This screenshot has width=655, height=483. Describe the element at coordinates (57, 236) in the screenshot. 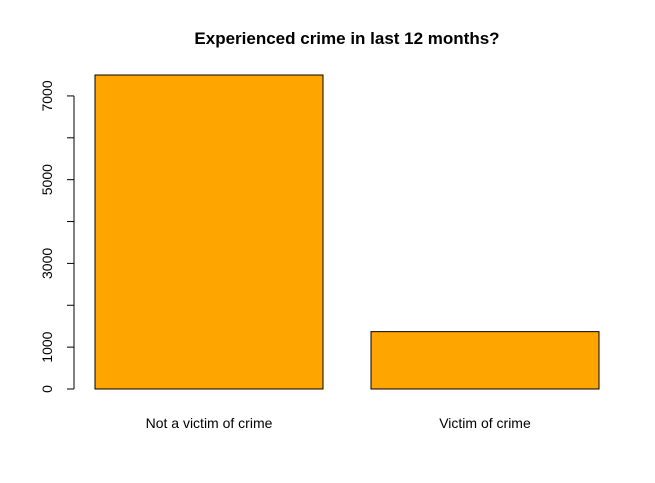

I see `y-axis: 0 1000 3000 5000 7000` at that location.